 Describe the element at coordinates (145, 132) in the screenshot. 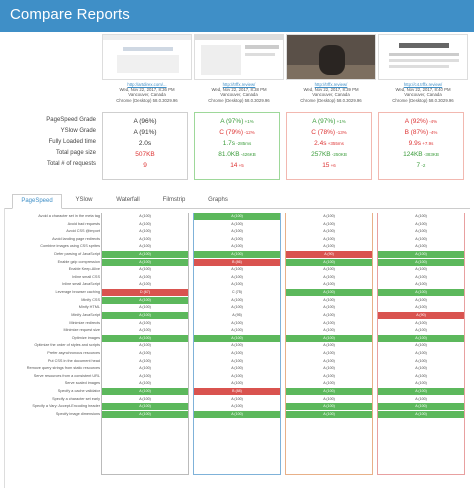

I see `summary-value: A (91%)` at that location.